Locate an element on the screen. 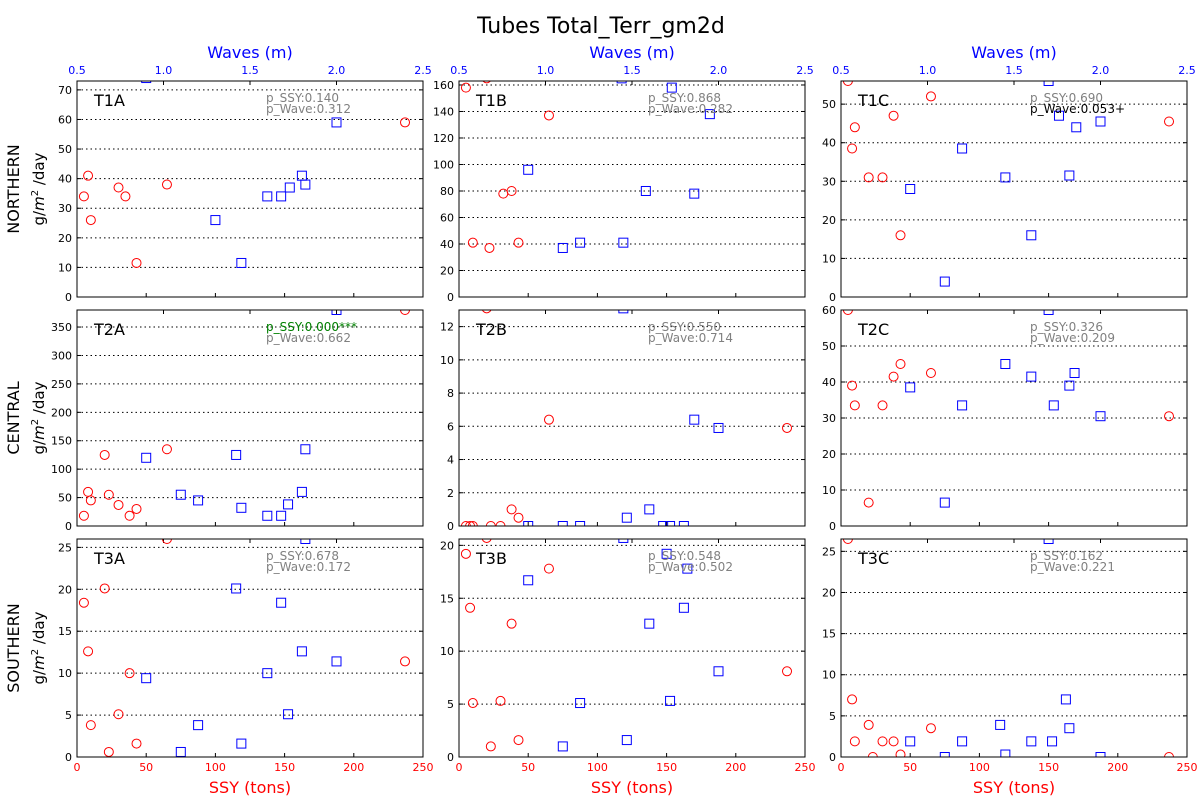 The image size is (1200, 800). p-wave-label: p_Wave:0.312 is located at coordinates (308, 109).